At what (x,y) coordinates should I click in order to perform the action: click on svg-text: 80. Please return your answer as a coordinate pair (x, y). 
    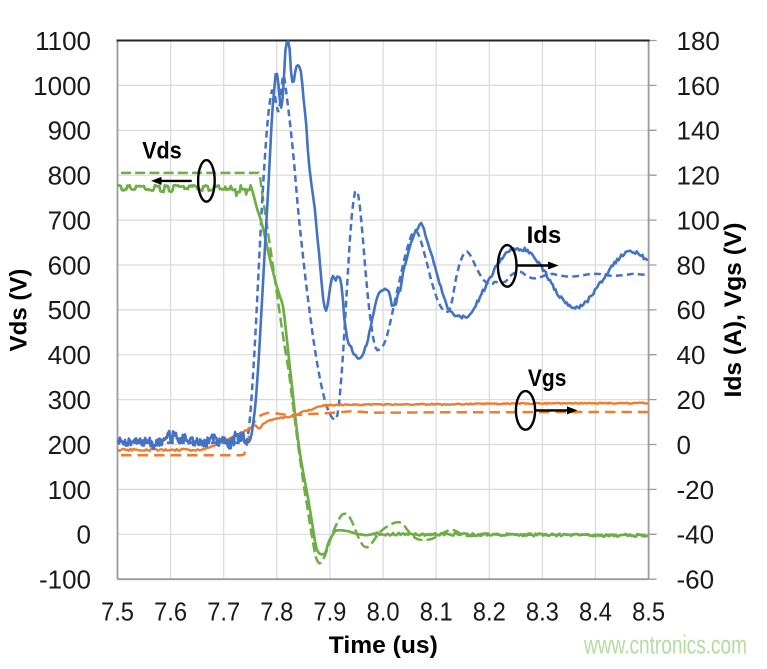
    Looking at the image, I should click on (691, 265).